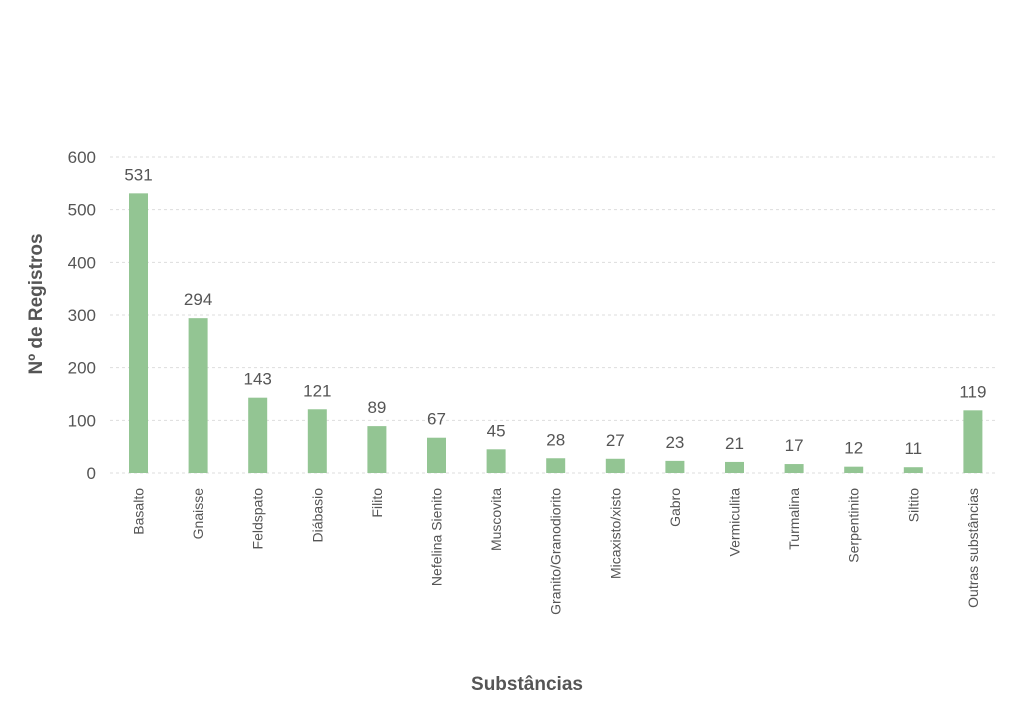 The image size is (1024, 724). I want to click on x-tick-label: Vermiculita, so click(735, 522).